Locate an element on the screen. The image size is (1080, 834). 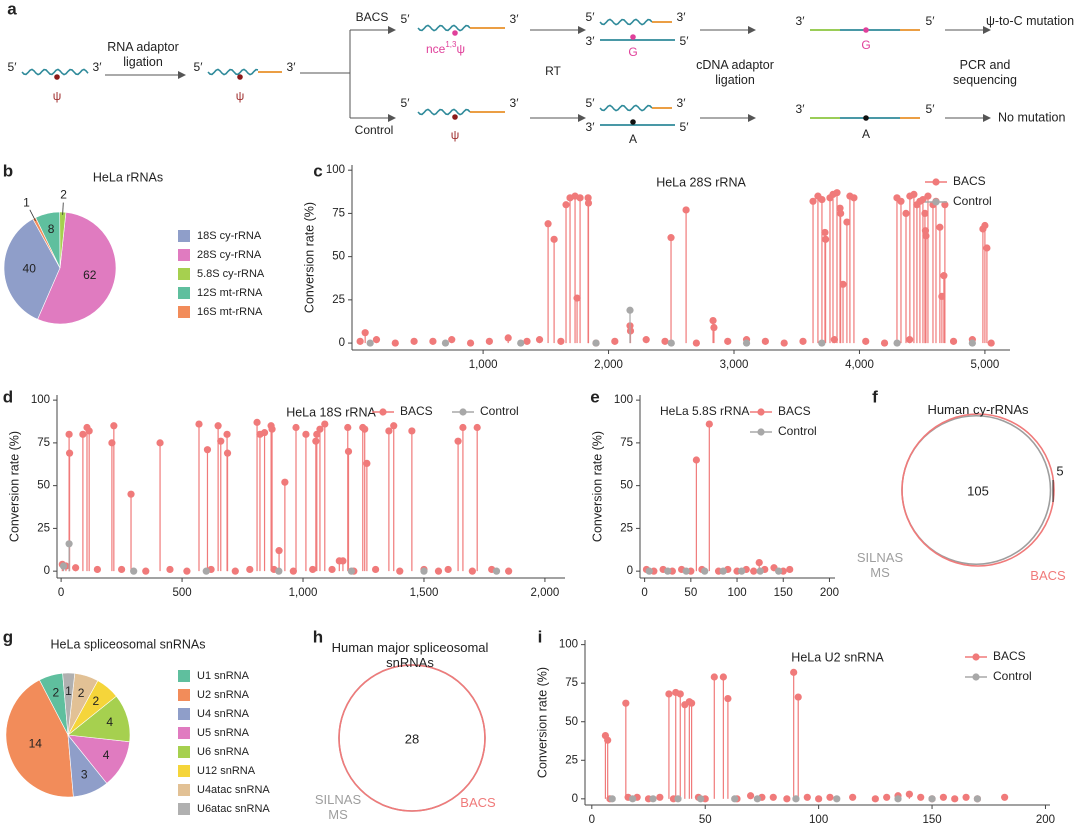
x-tick-label: 100 is located at coordinates (736, 593).